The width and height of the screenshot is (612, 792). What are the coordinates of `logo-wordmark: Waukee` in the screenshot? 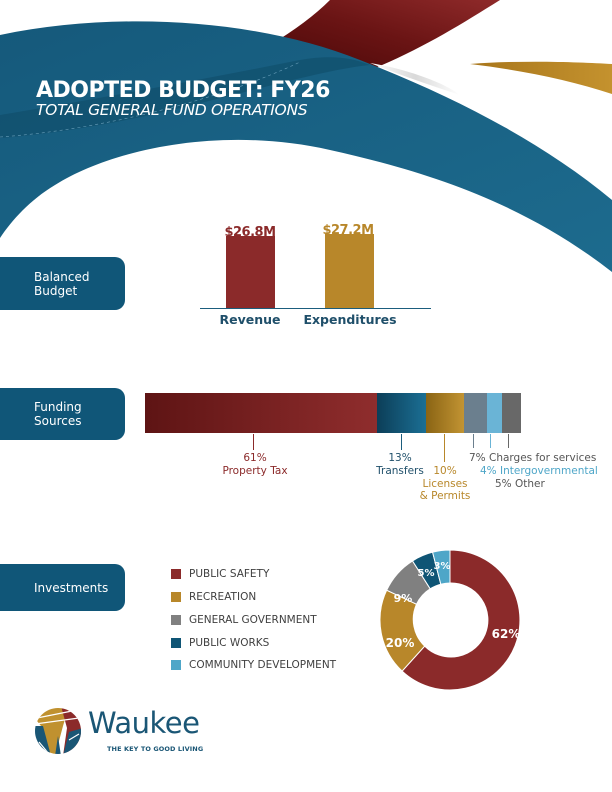 It's located at (144, 723).